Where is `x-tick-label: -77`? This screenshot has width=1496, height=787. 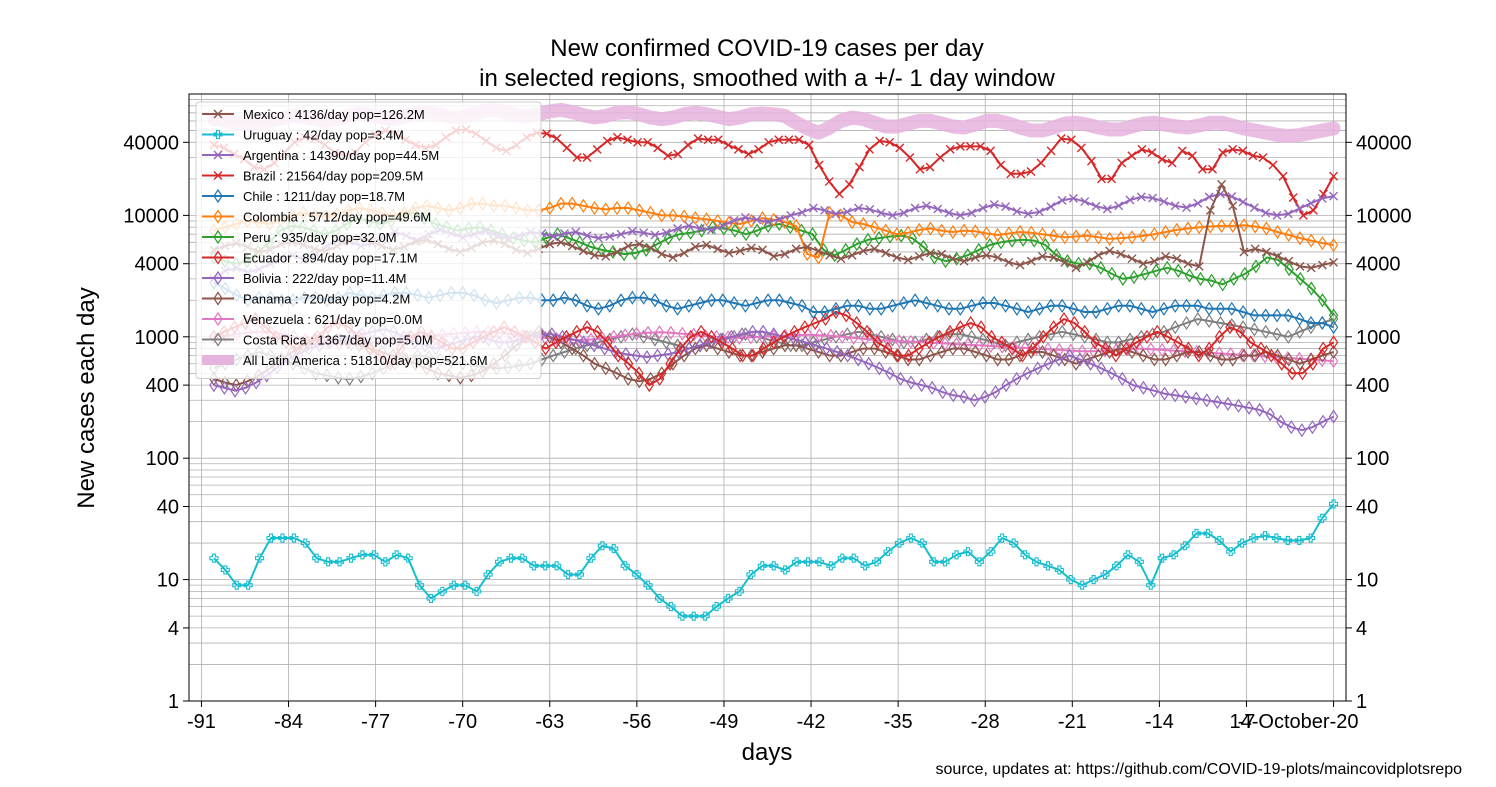
x-tick-label: -77 is located at coordinates (375, 722).